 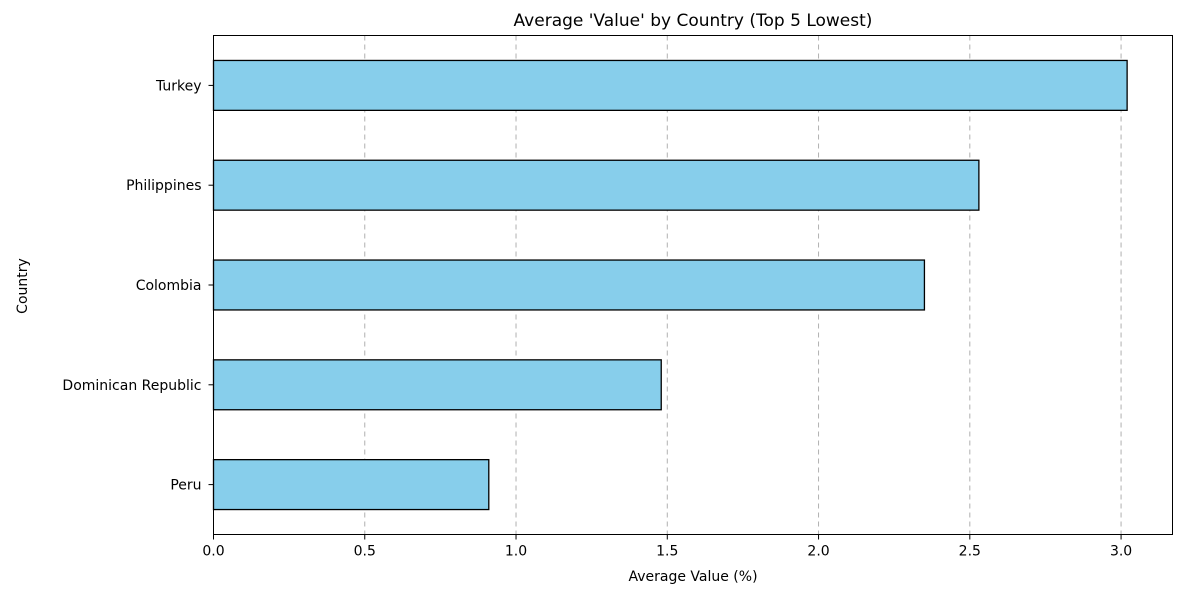 I want to click on x-tick-label: 0.0, so click(x=213, y=552).